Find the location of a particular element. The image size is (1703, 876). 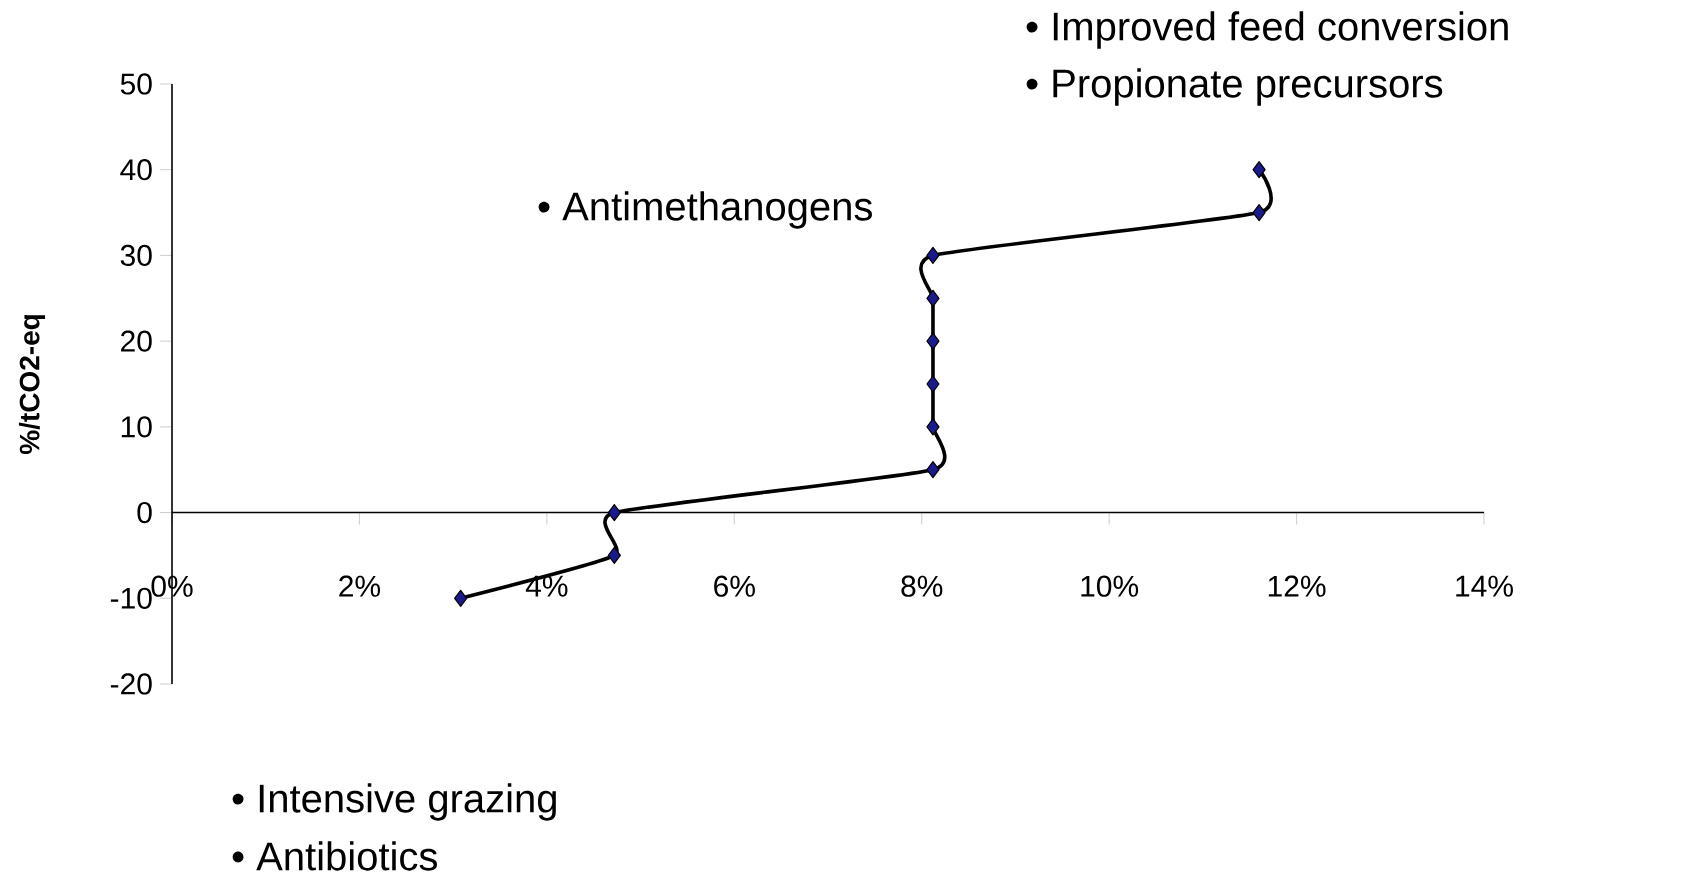

x-tick-label: 2% is located at coordinates (360, 586).